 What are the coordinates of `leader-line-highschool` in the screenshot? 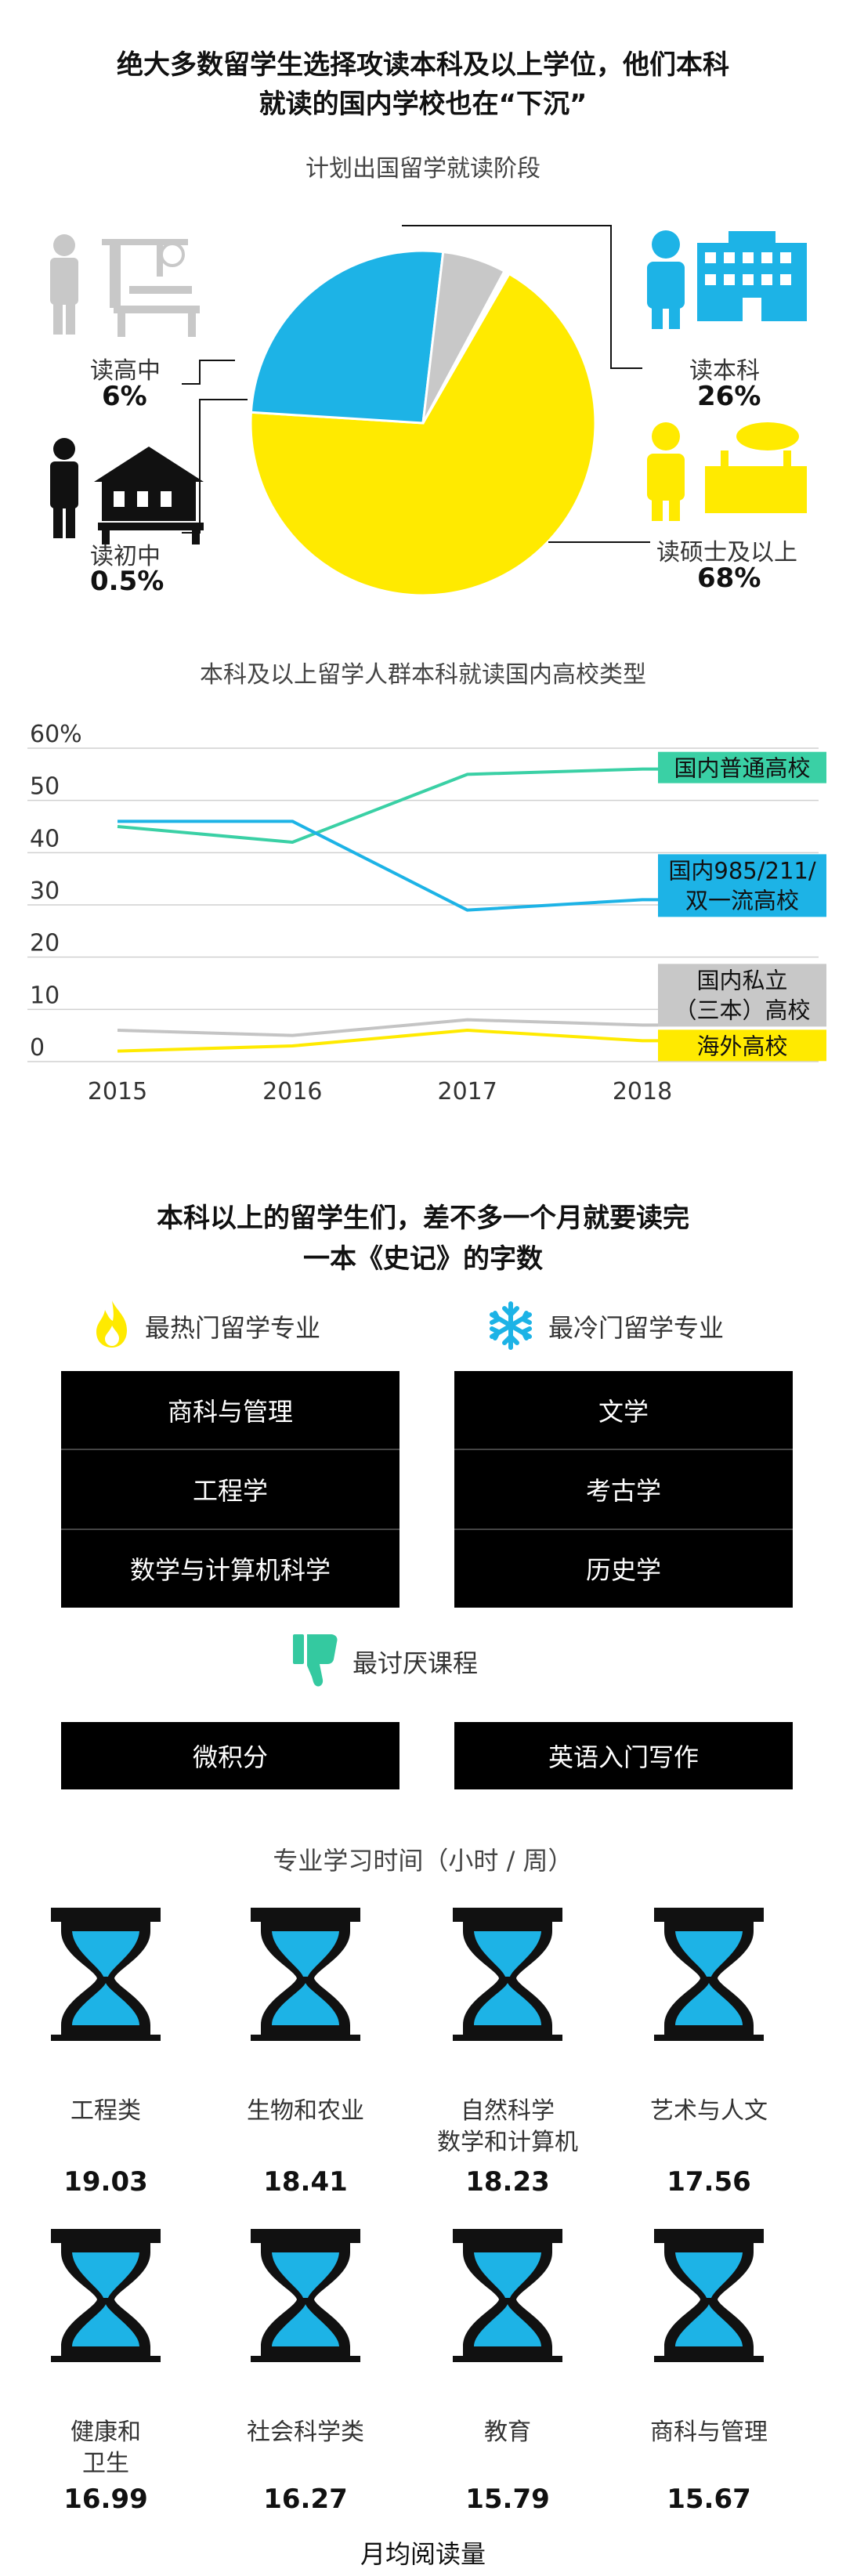 It's located at (208, 372).